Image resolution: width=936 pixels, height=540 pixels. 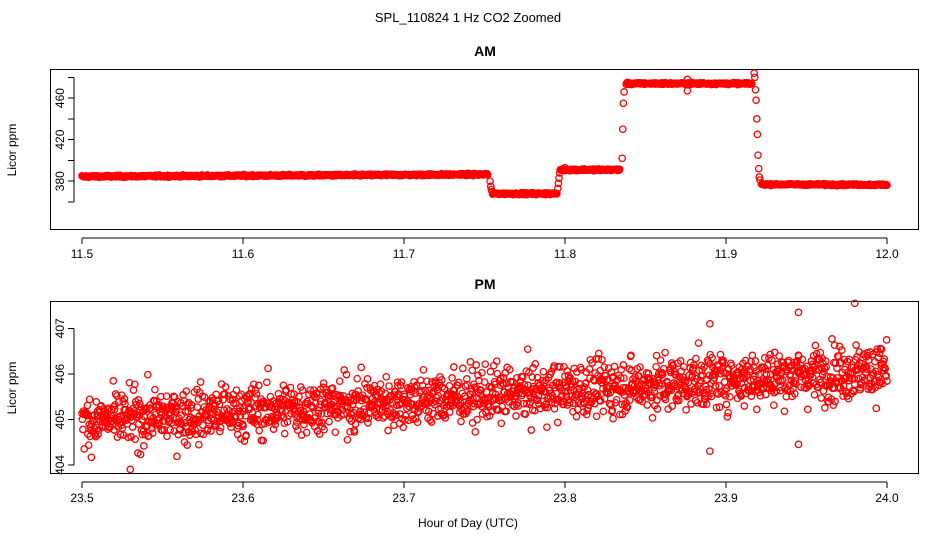 I want to click on y-tick-label: 460, so click(x=60, y=98).